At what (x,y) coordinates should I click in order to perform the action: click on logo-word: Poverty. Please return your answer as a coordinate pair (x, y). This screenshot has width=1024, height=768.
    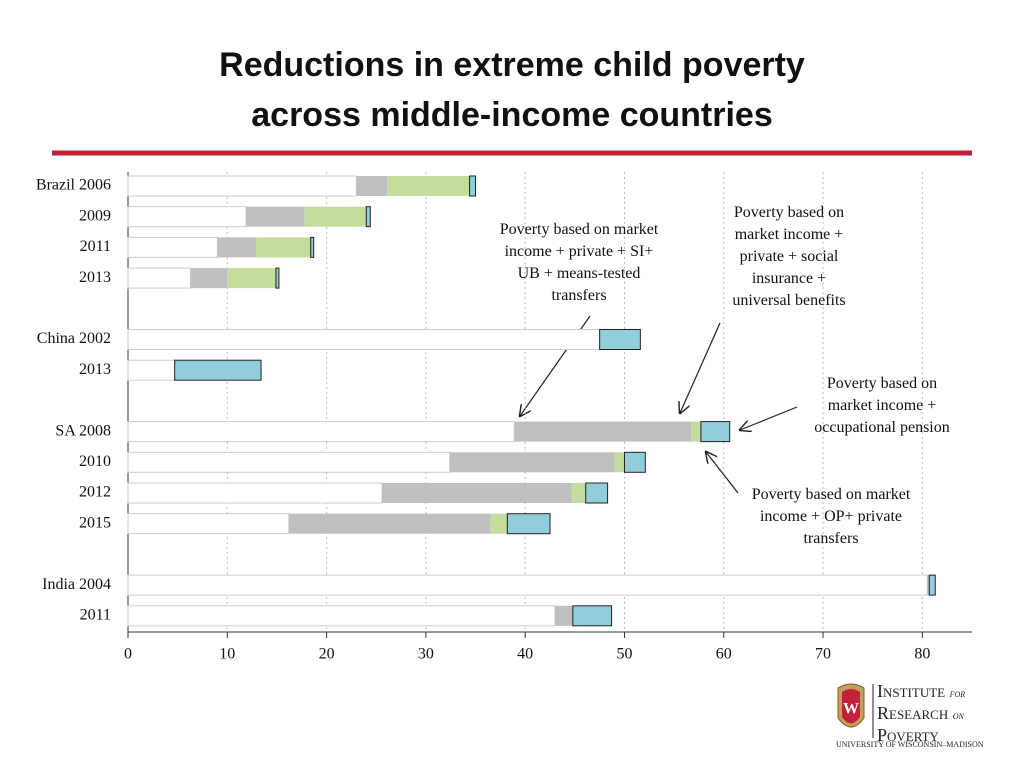
    Looking at the image, I should click on (908, 735).